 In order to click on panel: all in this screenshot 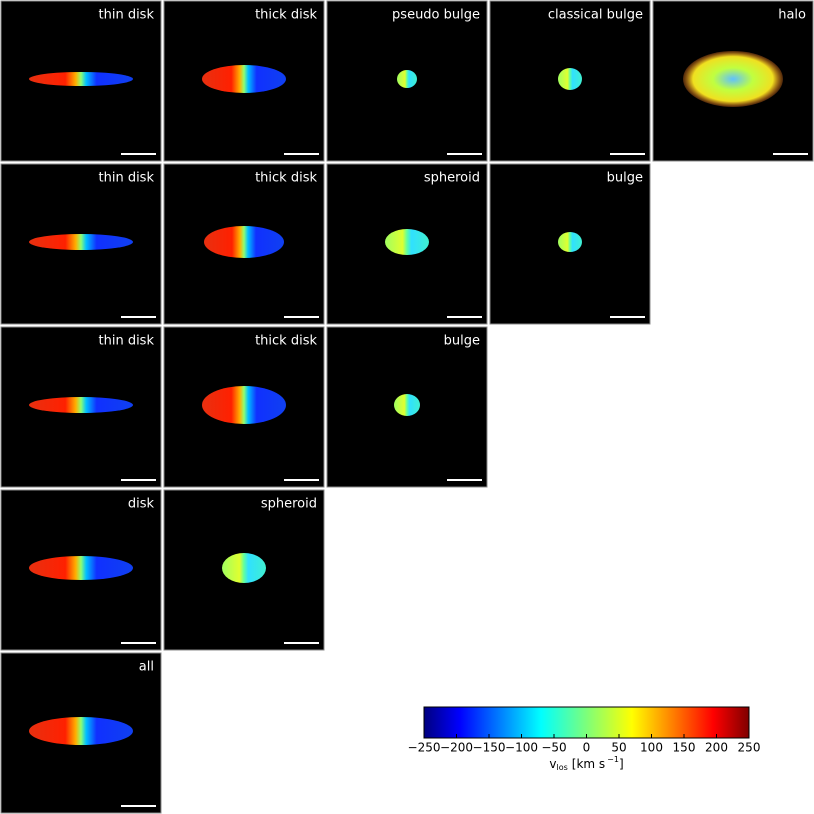, I will do `click(81, 733)`.